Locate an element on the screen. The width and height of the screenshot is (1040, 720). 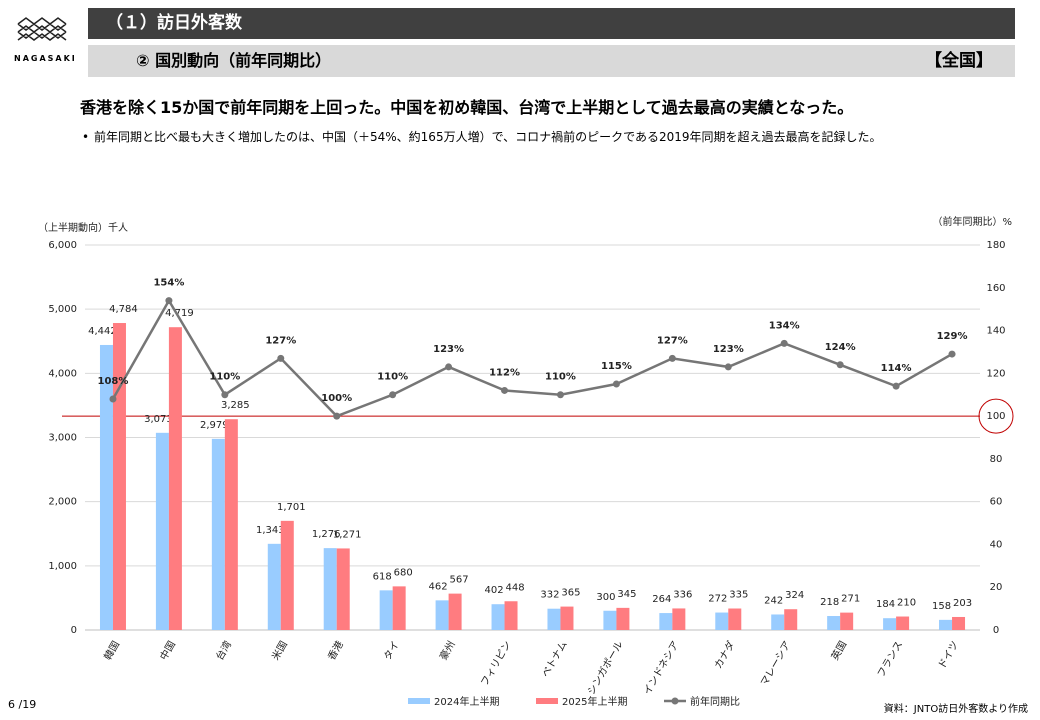
bar-value-label: 210 is located at coordinates (906, 603).